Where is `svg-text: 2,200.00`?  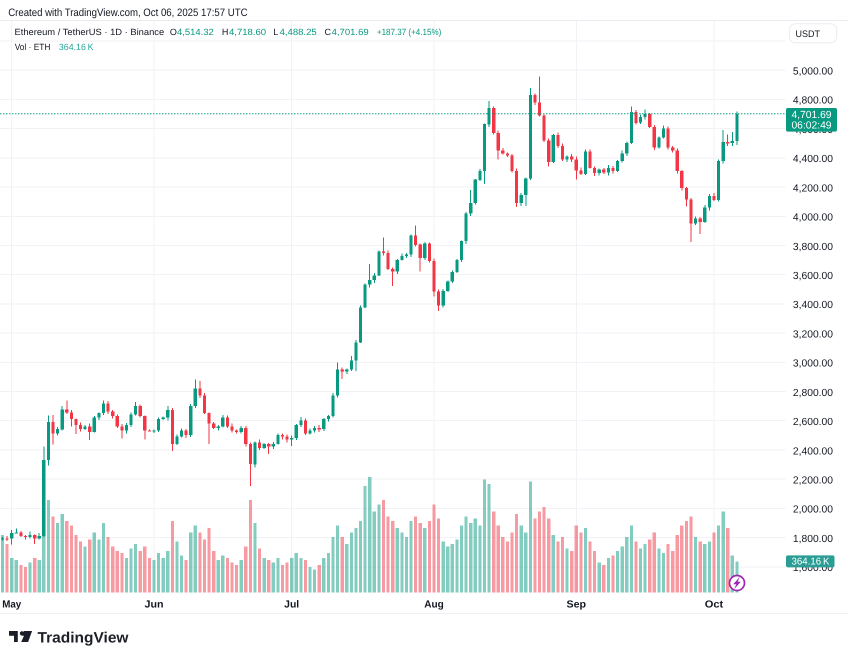 svg-text: 2,200.00 is located at coordinates (813, 481).